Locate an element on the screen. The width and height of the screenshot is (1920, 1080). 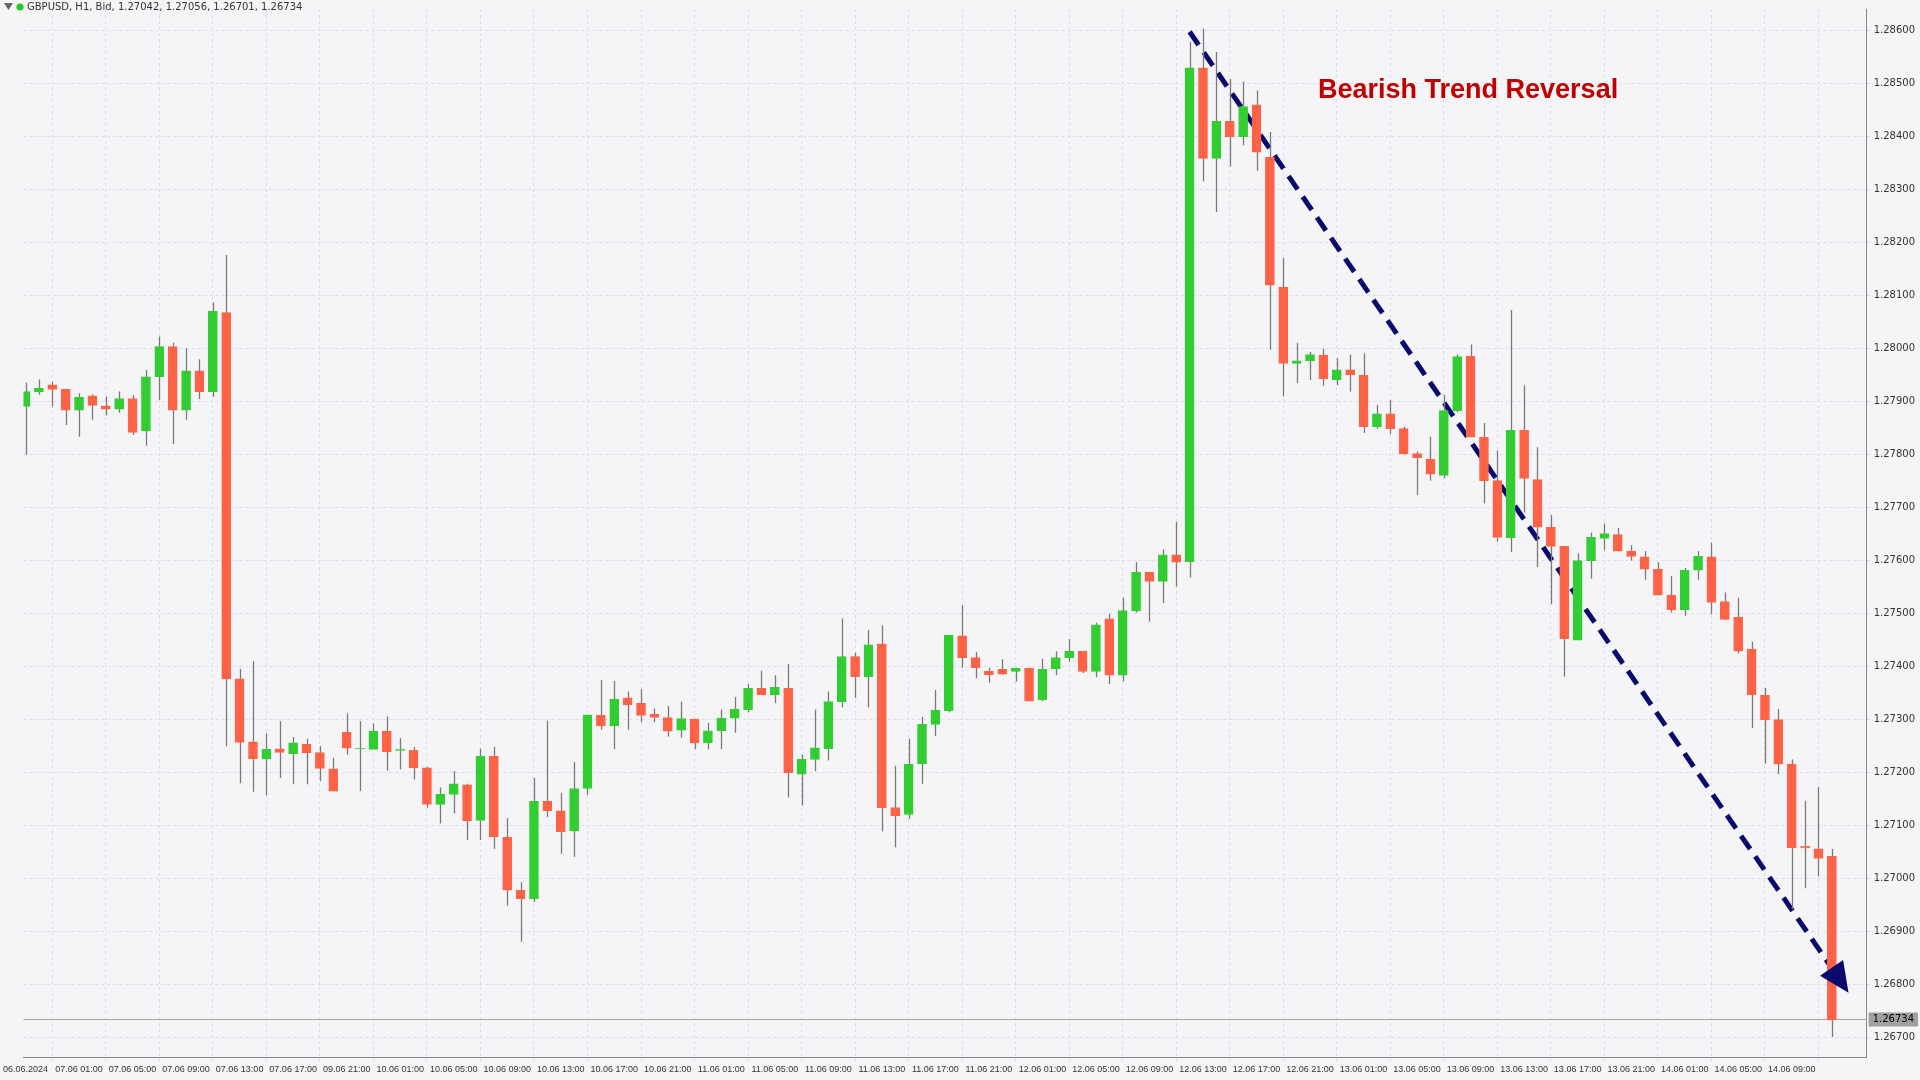
y-tick-label: 1.28400 is located at coordinates (1894, 136).